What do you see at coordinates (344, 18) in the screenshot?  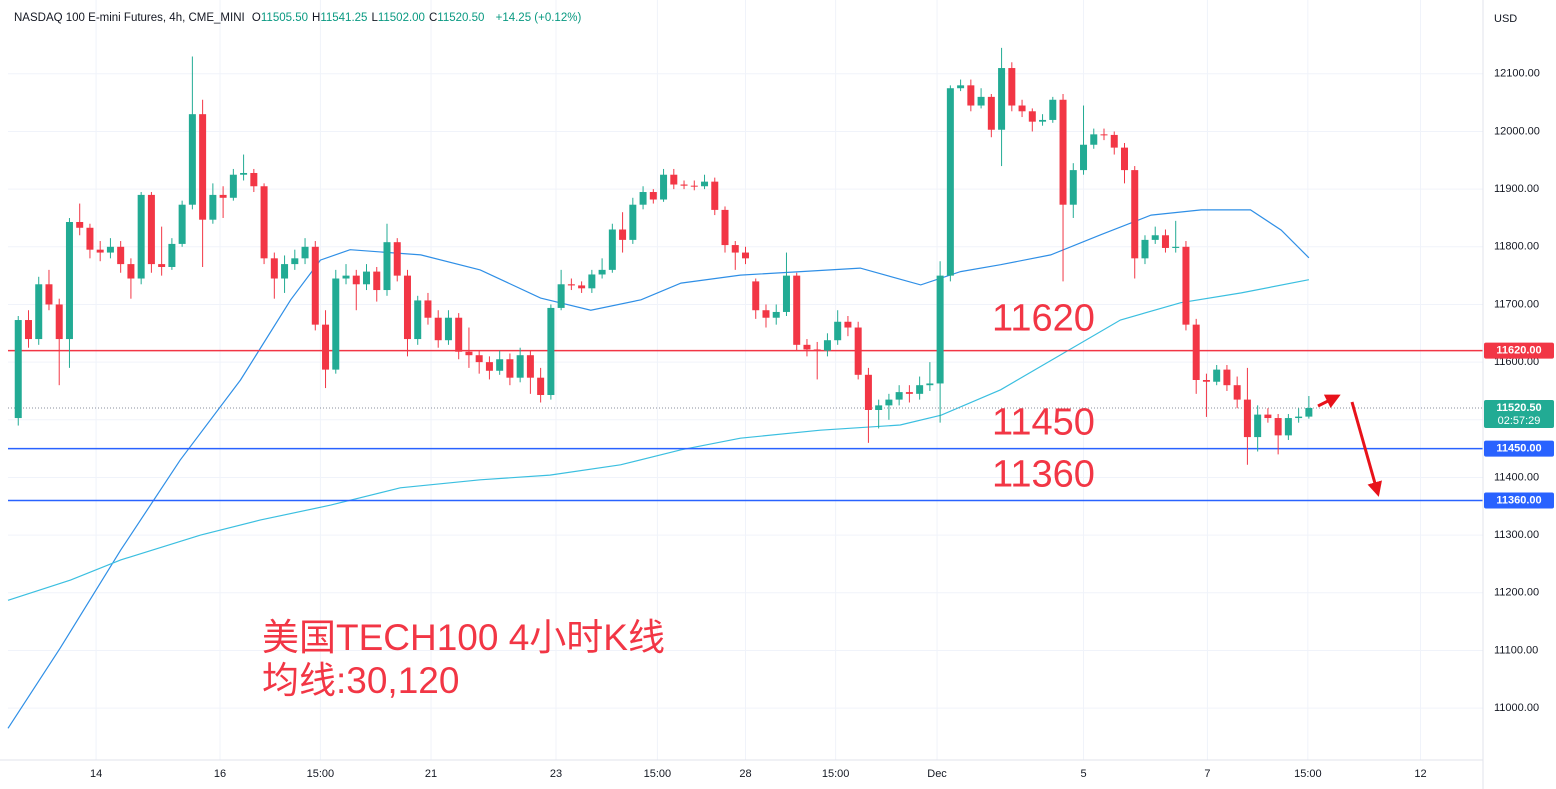 I see `ohlc-value: 11541.25` at bounding box center [344, 18].